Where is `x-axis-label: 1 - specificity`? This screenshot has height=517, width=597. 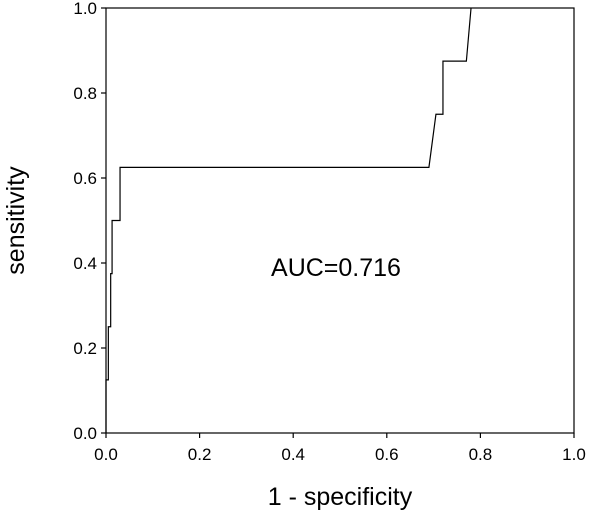
x-axis-label: 1 - specificity is located at coordinates (340, 497).